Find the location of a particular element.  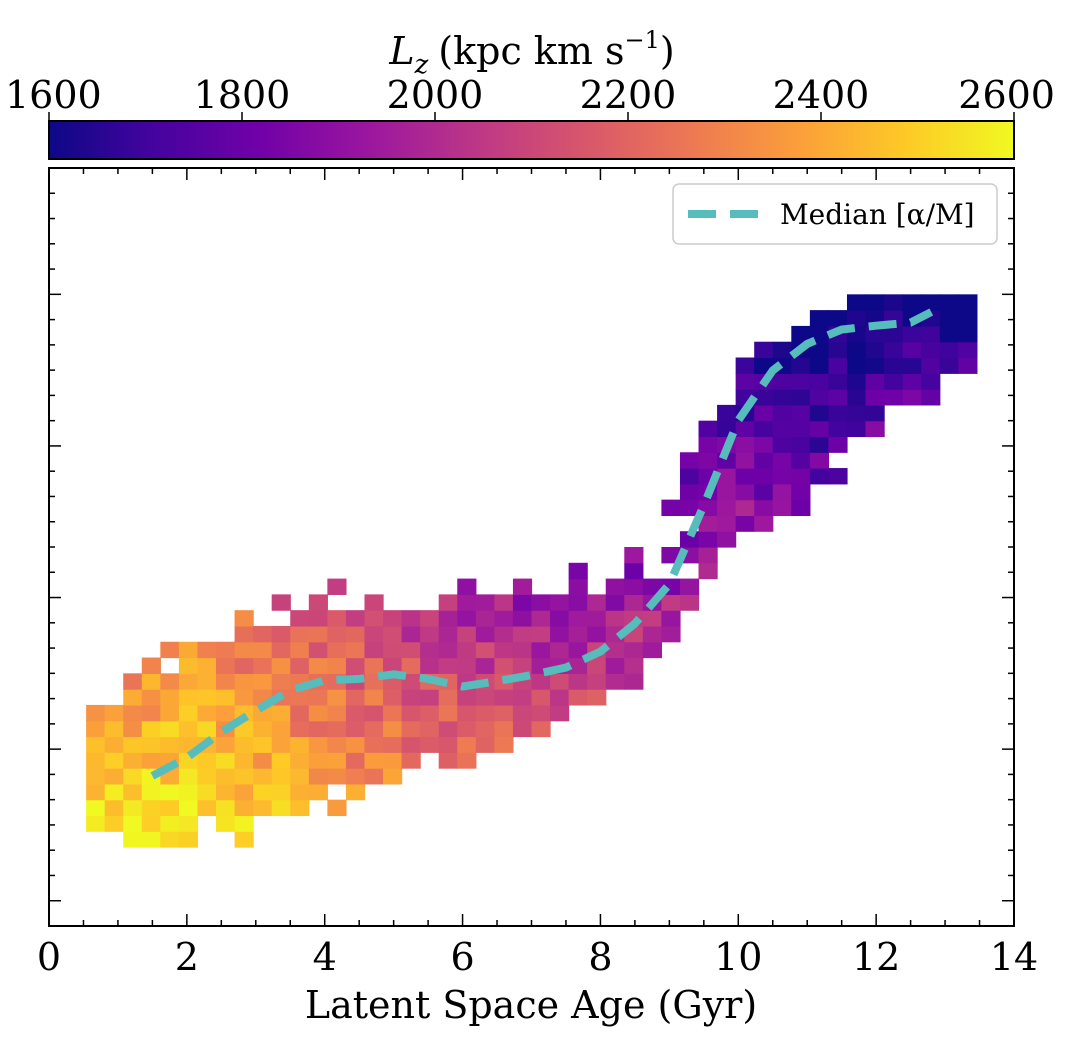

x-tick-label: 10 is located at coordinates (738, 957).